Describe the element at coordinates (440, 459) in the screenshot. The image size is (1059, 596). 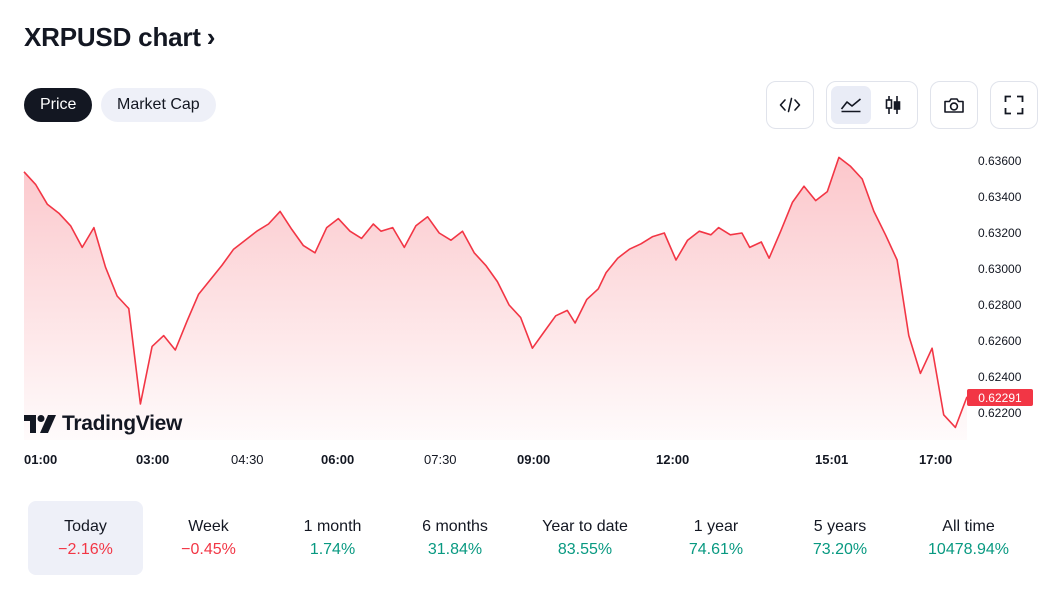
I see `x-tick-label: 07:30` at that location.